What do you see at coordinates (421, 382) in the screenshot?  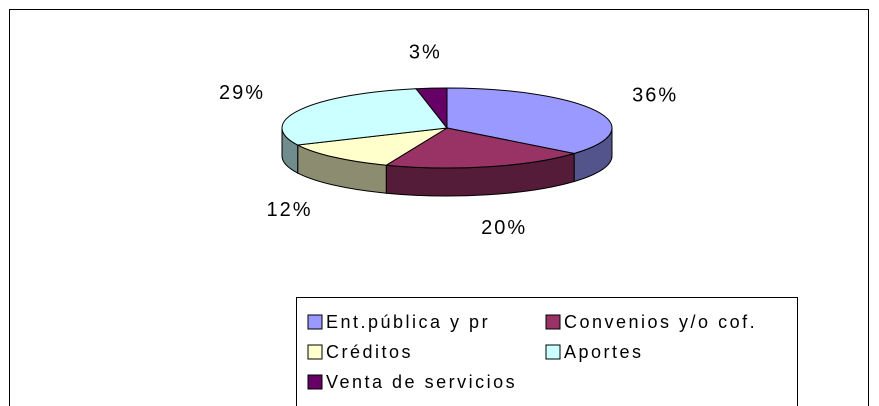 I see `legend-label: Venta de servicios` at bounding box center [421, 382].